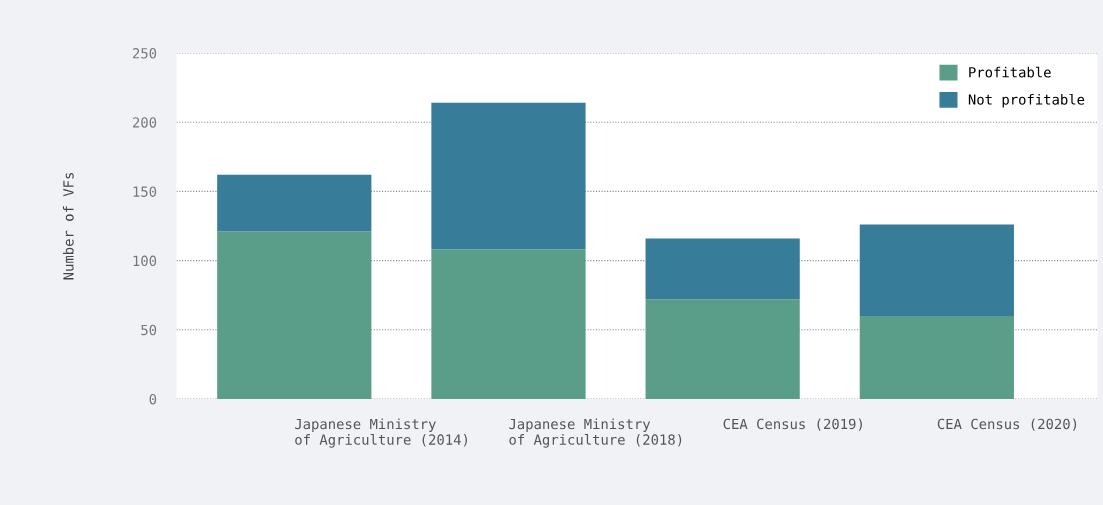  I want to click on y-tick-label: 50, so click(149, 330).